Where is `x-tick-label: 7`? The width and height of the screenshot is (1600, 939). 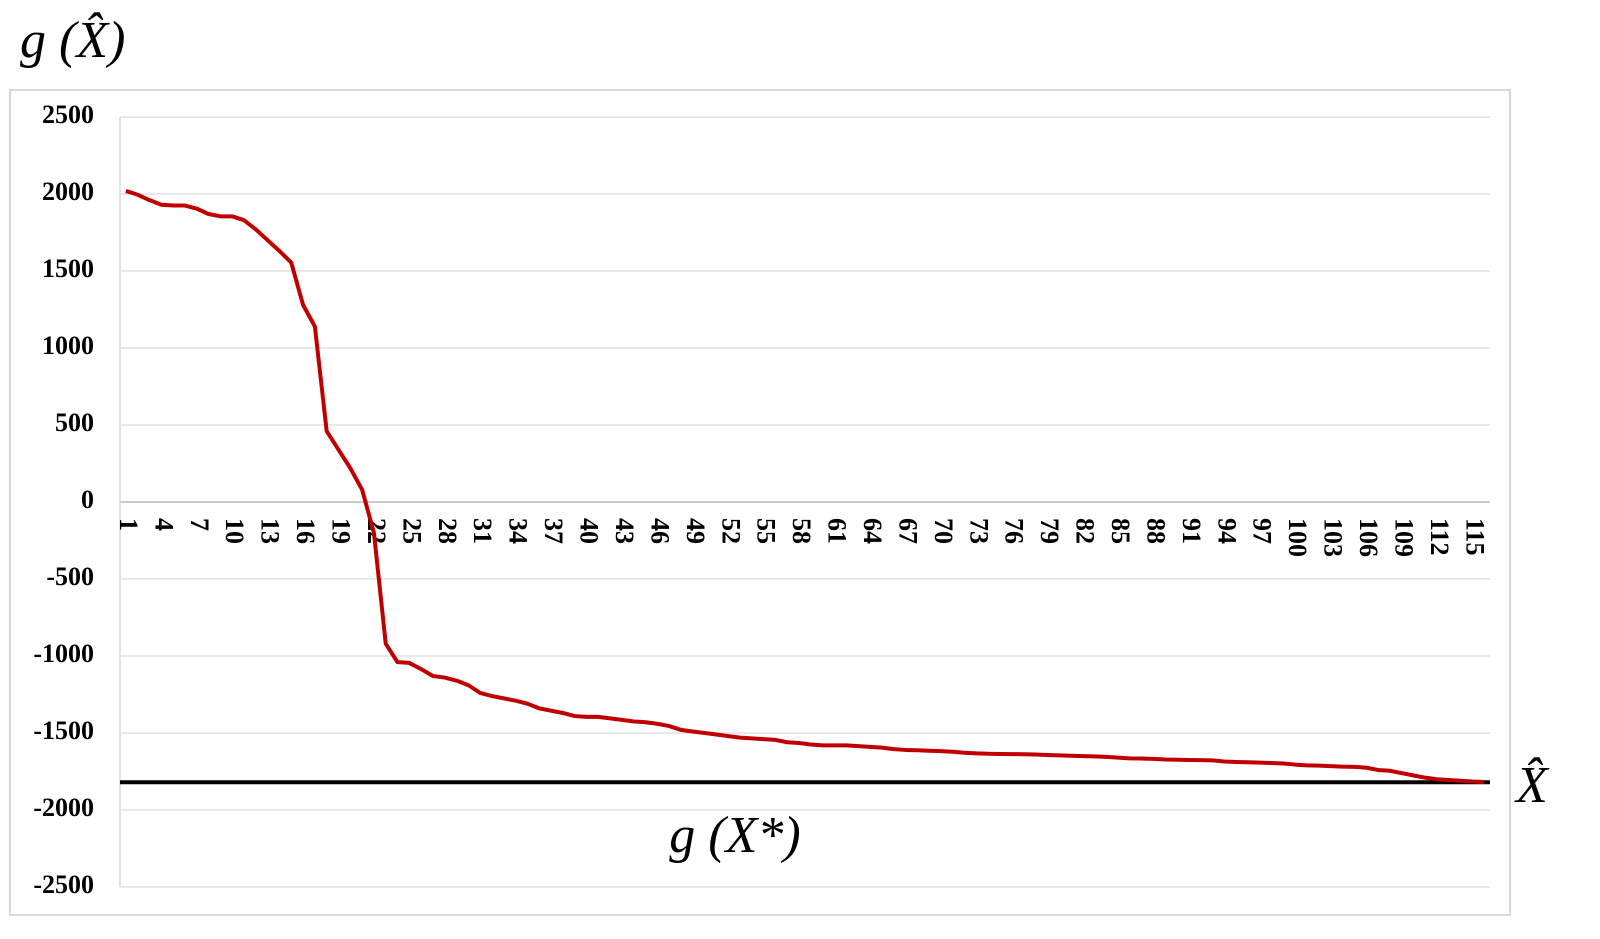 x-tick-label: 7 is located at coordinates (199, 524).